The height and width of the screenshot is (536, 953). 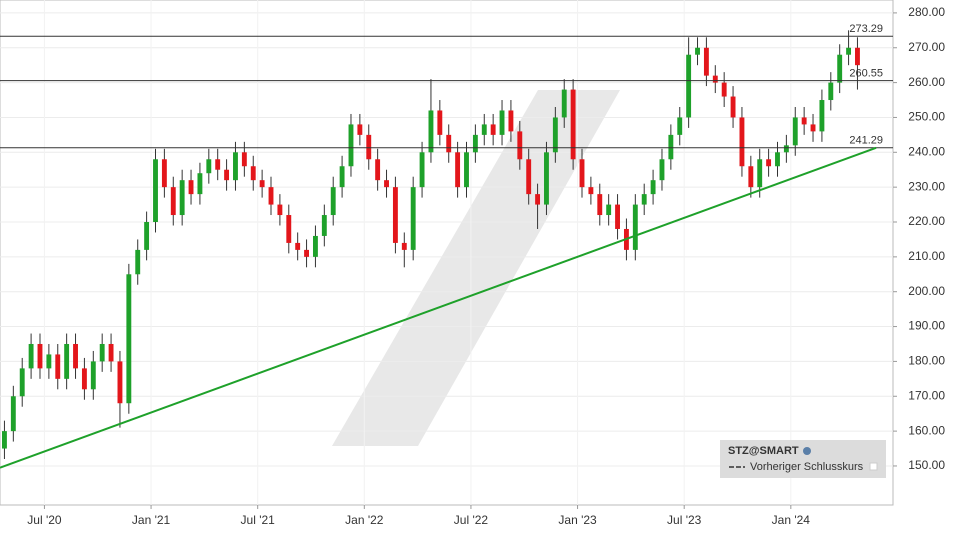 I want to click on x-tick-label: Jan '24, so click(x=791, y=520).